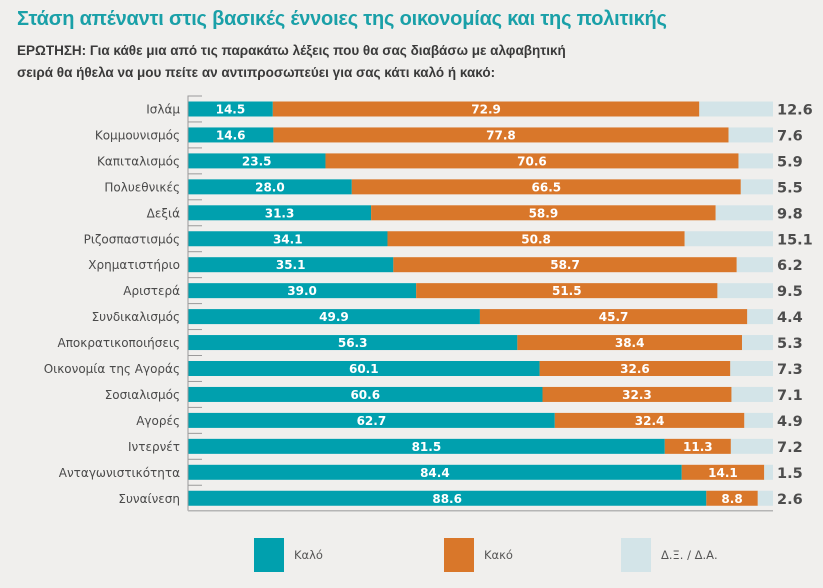 This screenshot has width=823, height=588. I want to click on value-label-dk: 4.9, so click(790, 422).